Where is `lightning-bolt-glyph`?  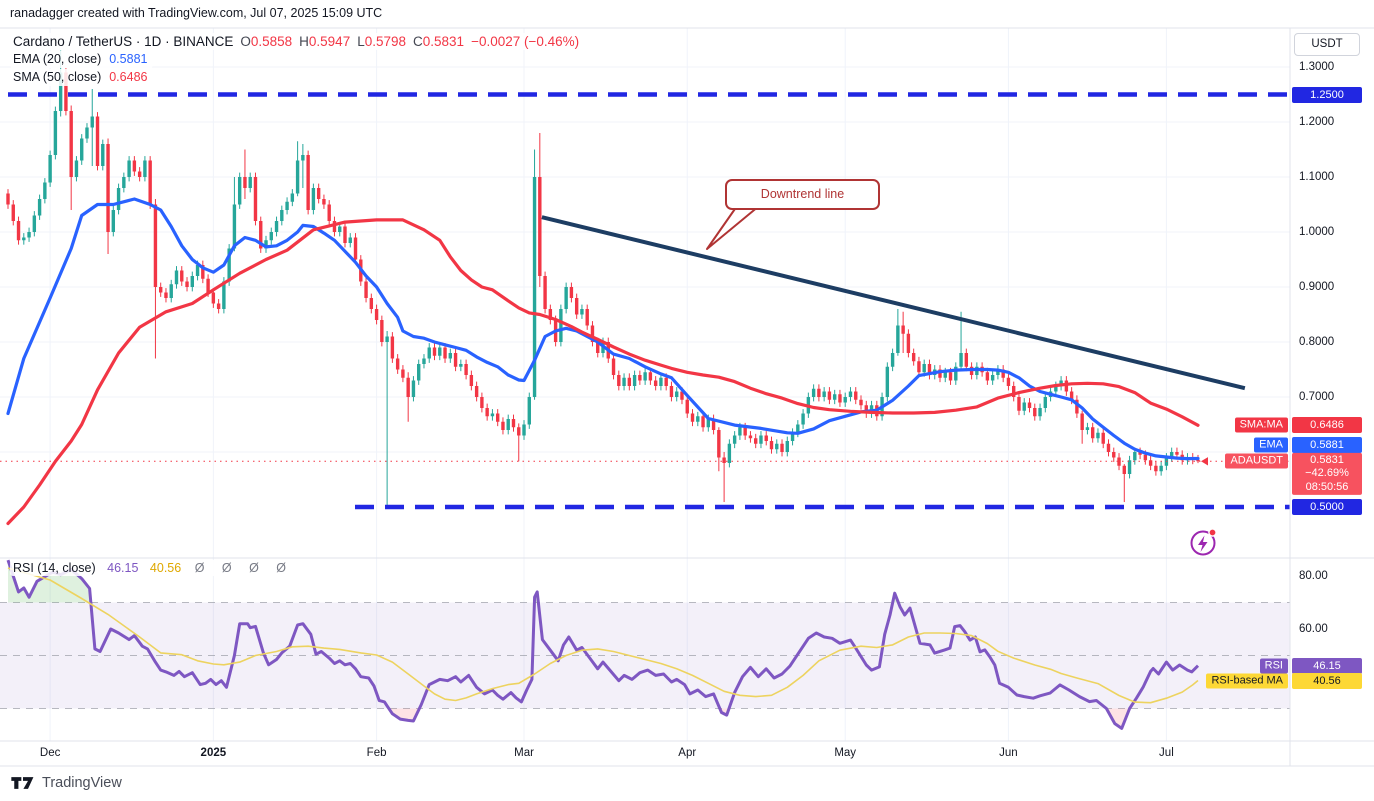 lightning-bolt-glyph is located at coordinates (1203, 543).